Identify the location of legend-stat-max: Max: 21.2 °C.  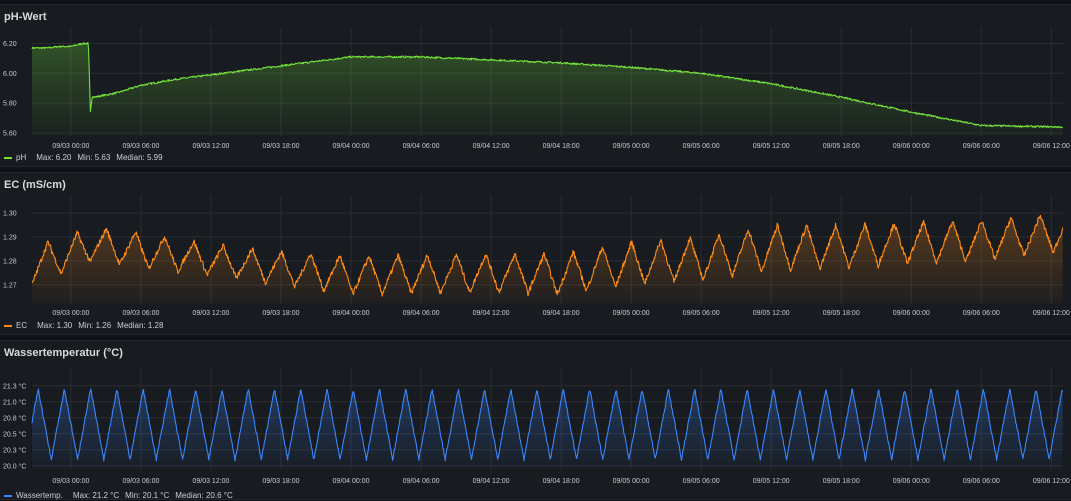
(96, 495).